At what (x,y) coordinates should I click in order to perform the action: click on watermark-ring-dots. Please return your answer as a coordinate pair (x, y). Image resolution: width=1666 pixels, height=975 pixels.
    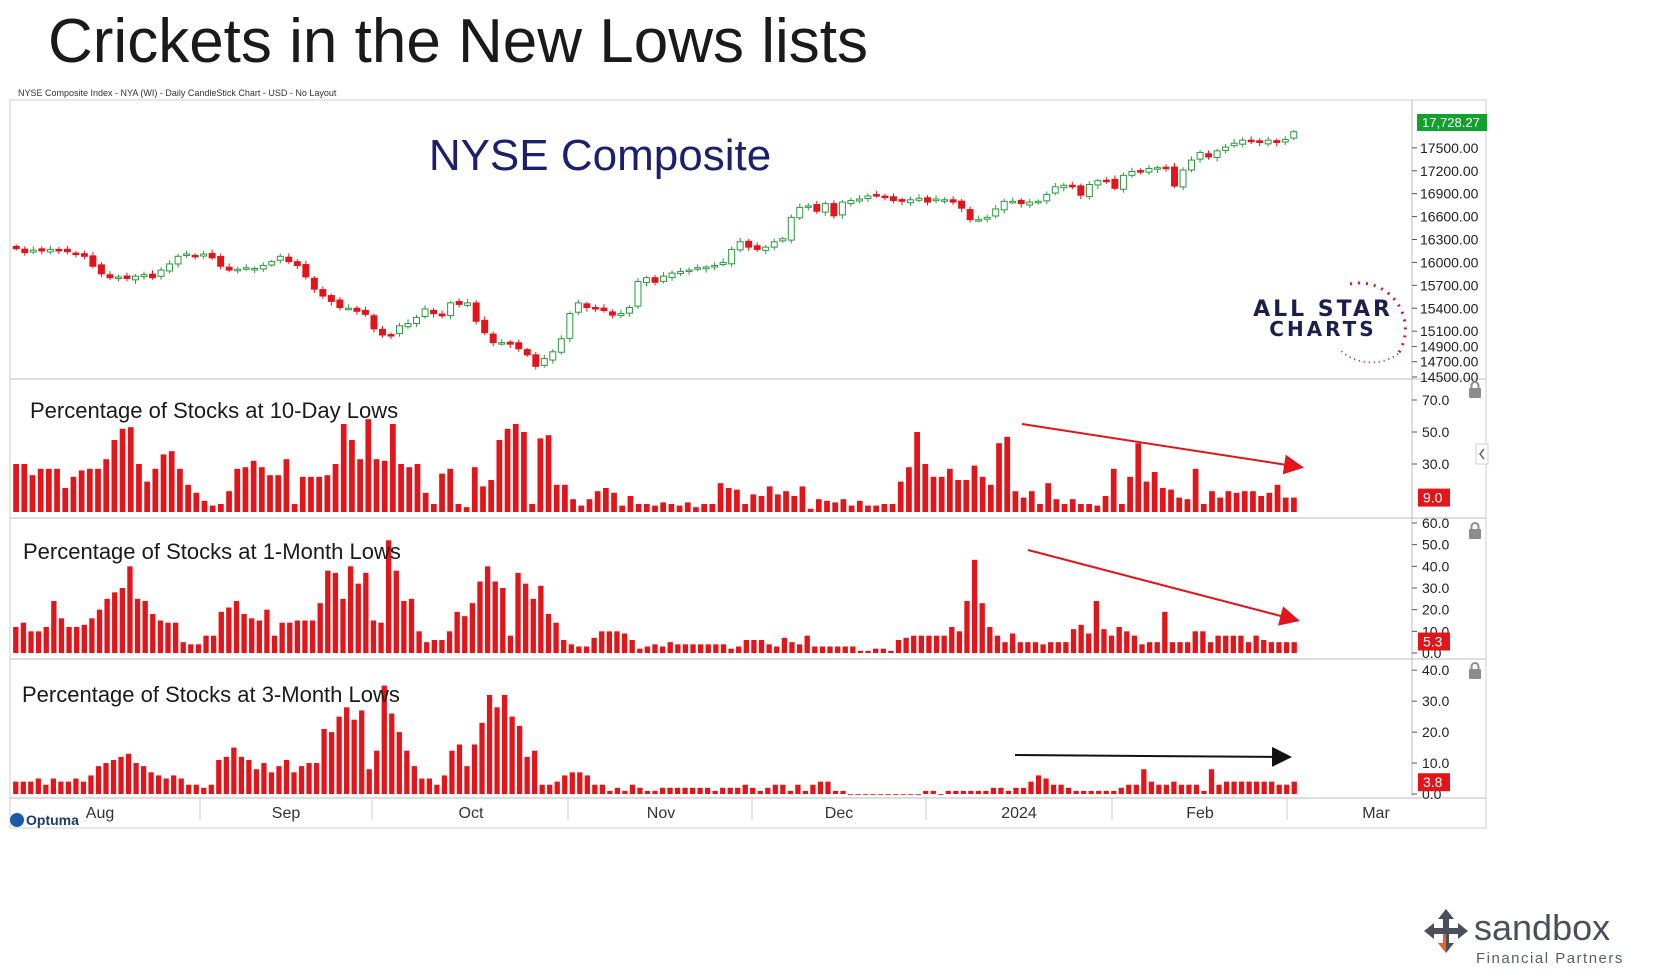
    Looking at the image, I should click on (1369, 356).